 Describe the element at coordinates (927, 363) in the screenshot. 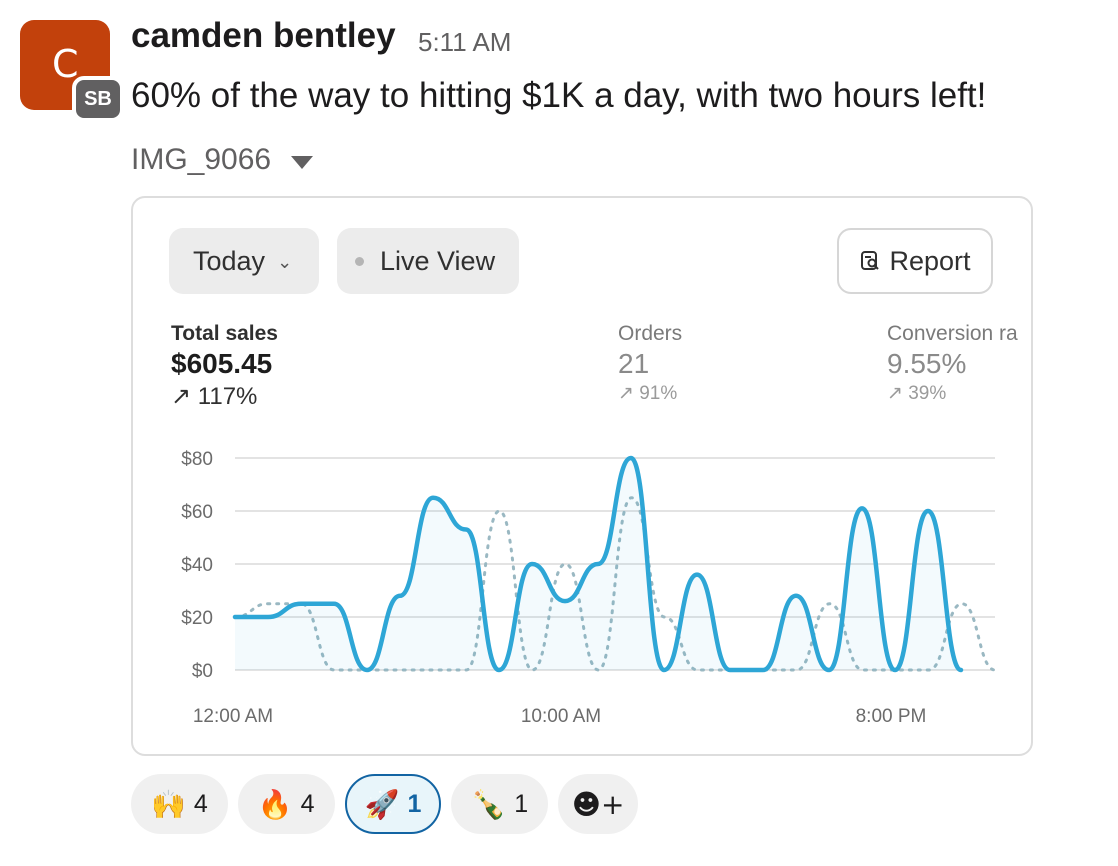

I see `metric-value: 9.55%` at that location.